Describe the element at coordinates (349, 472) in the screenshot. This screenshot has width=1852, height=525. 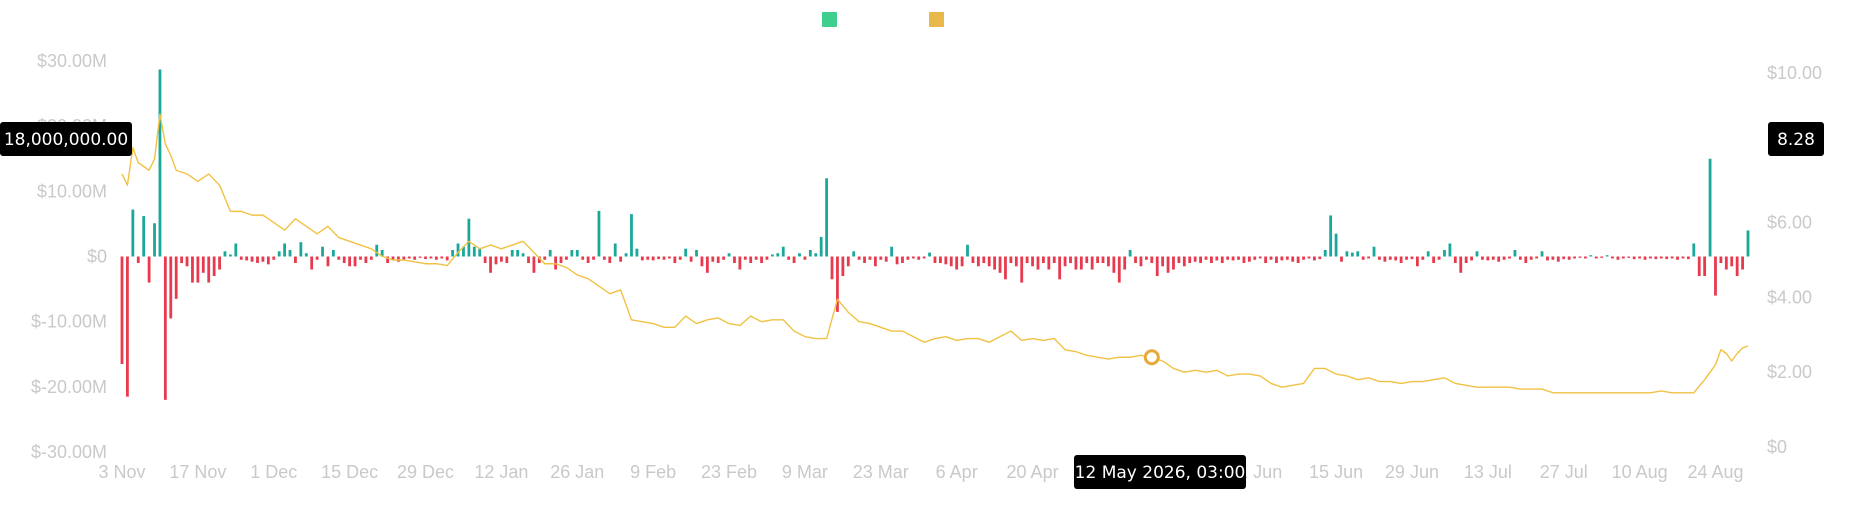
I see `x-tick-label: 15 Dec` at that location.